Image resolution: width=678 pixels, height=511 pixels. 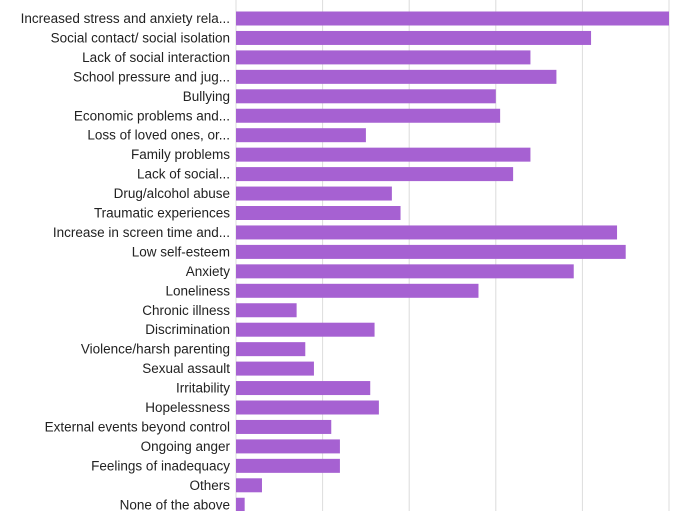 I want to click on category-label: Loneliness, so click(x=197, y=290).